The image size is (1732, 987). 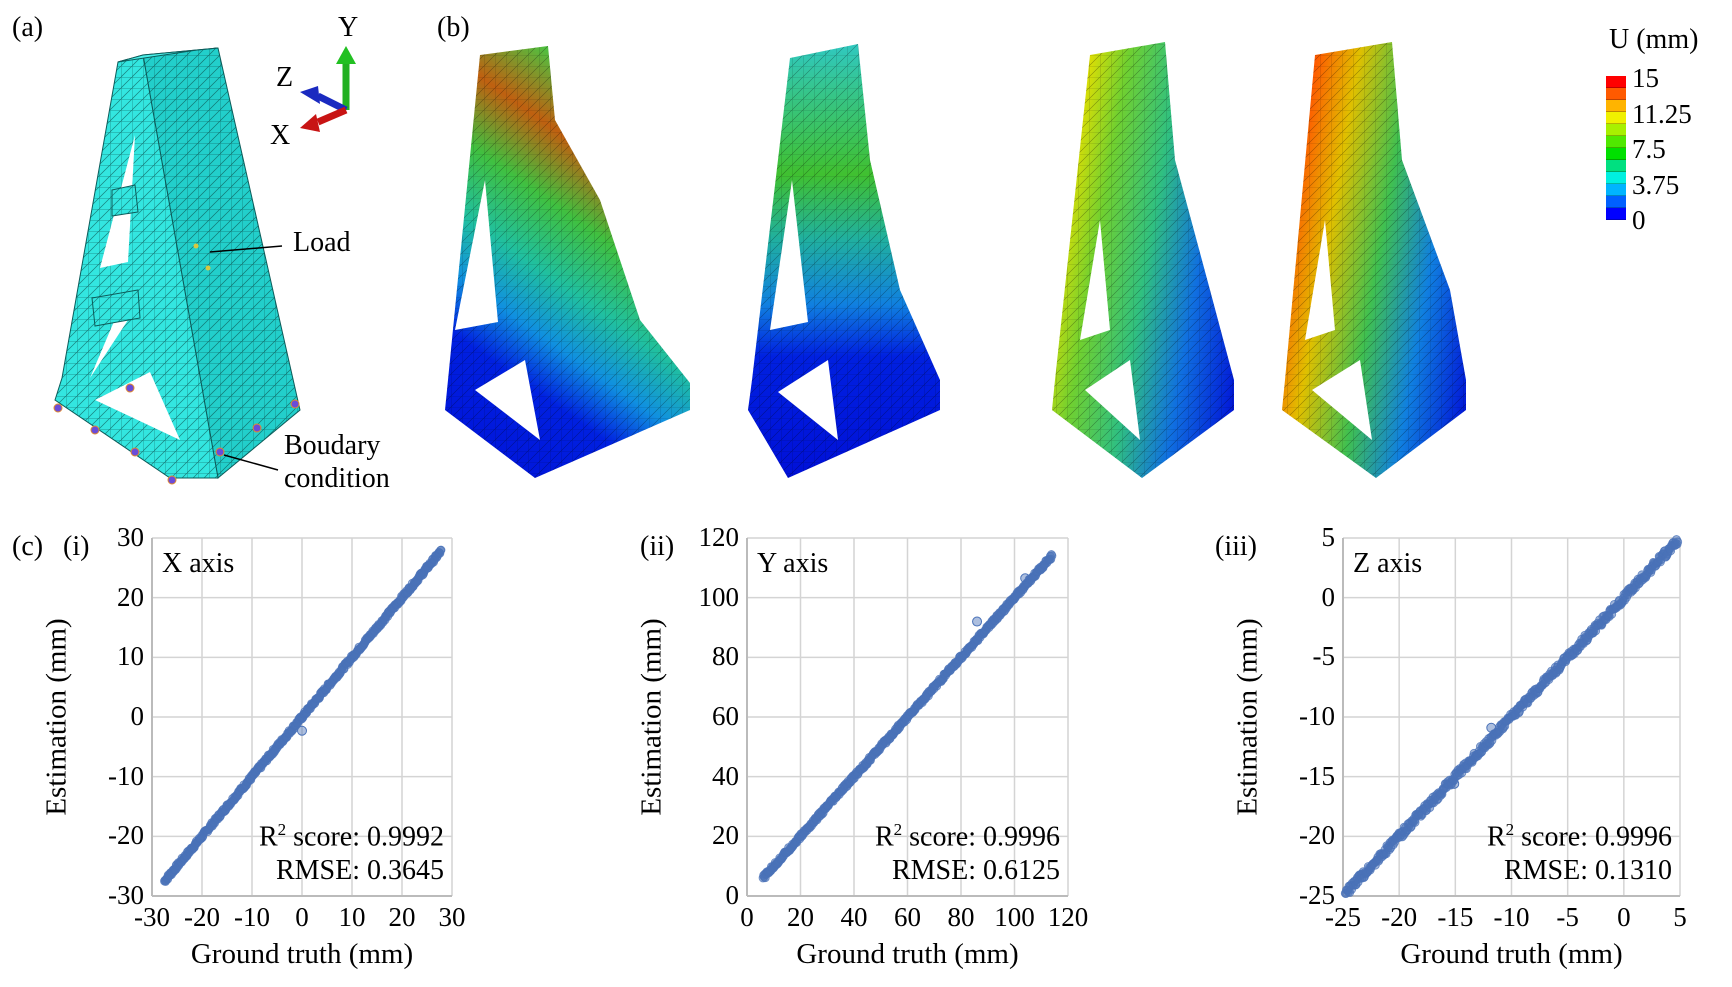 I want to click on x-tick-label: -25, so click(x=1343, y=917).